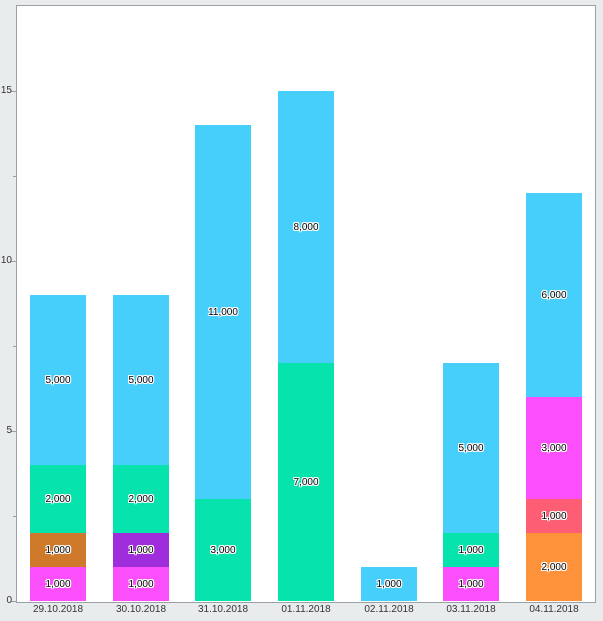  Describe the element at coordinates (9, 600) in the screenshot. I see `y-tick-label: 0` at that location.